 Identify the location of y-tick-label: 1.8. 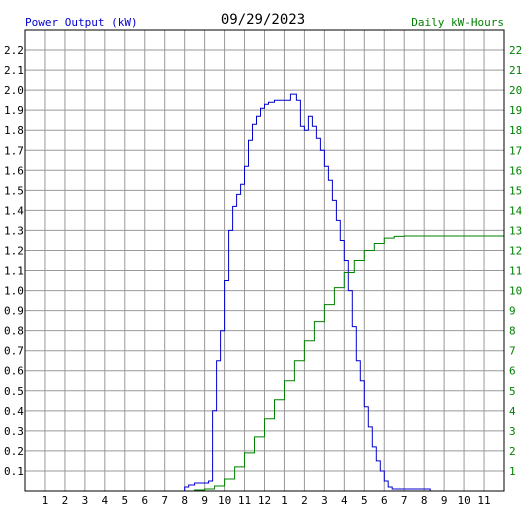
(14, 130).